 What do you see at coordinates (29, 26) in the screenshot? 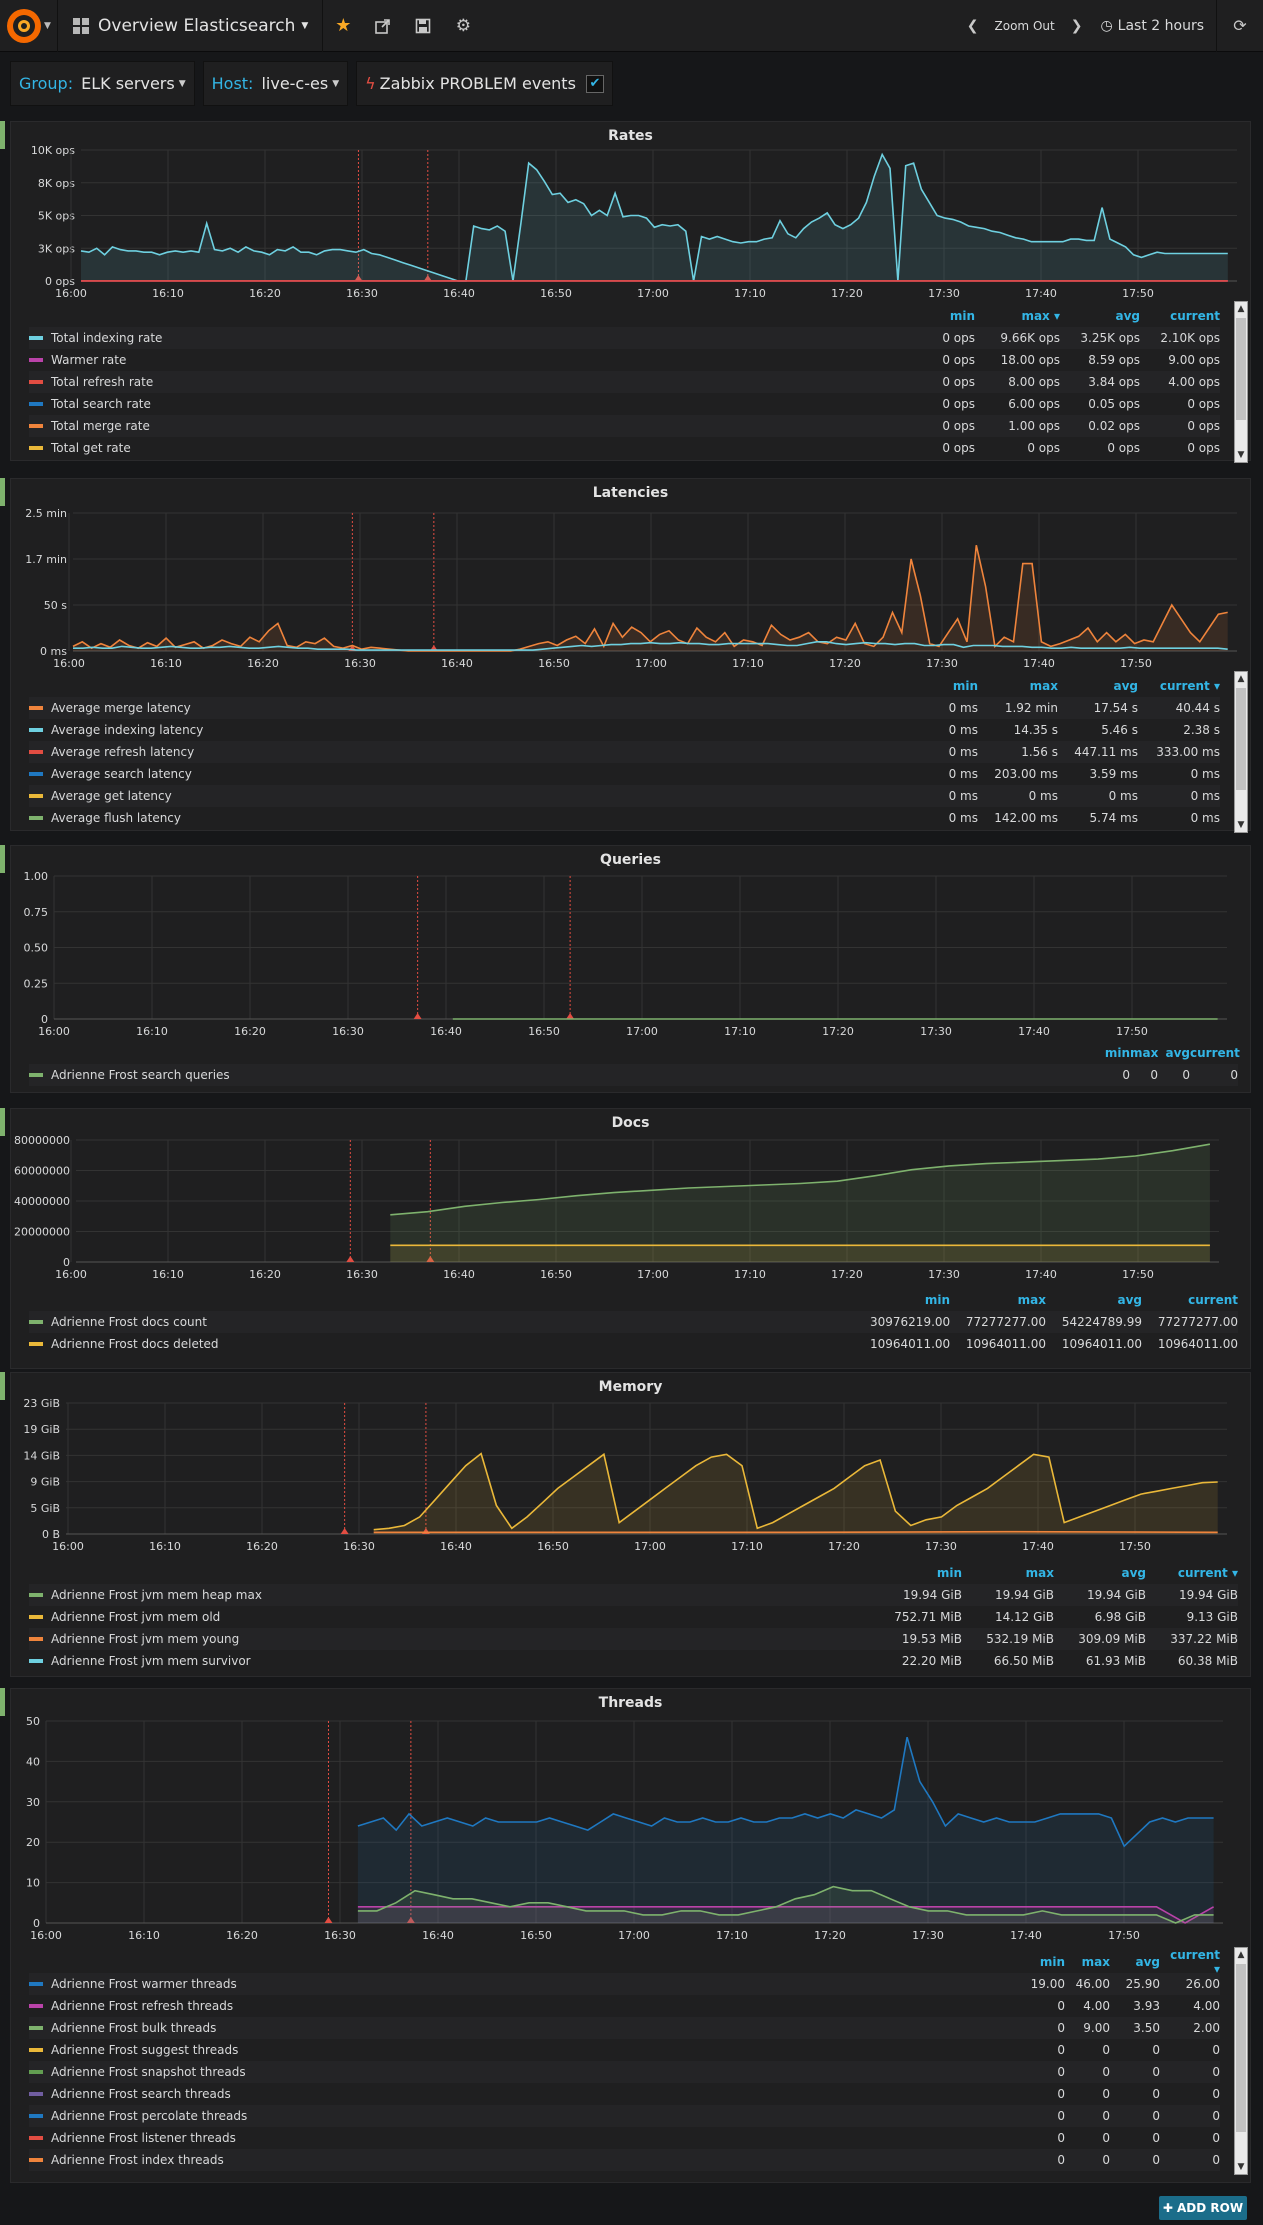
I see `grafana-logo-button: ▼` at bounding box center [29, 26].